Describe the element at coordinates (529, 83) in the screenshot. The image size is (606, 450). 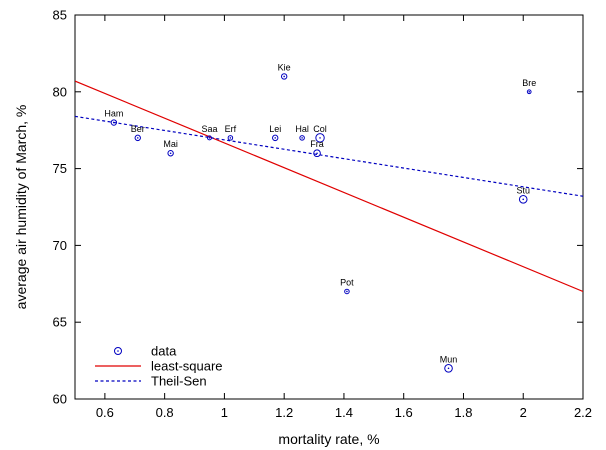
I see `point-label: Bre` at that location.